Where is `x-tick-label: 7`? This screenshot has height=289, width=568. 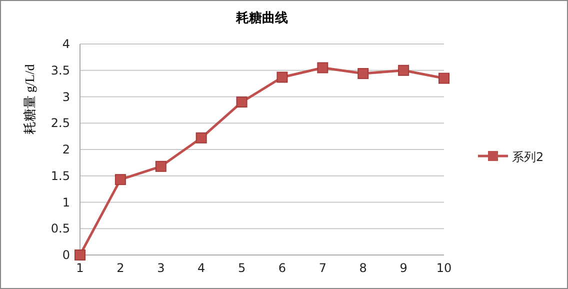 x-tick-label: 7 is located at coordinates (322, 268).